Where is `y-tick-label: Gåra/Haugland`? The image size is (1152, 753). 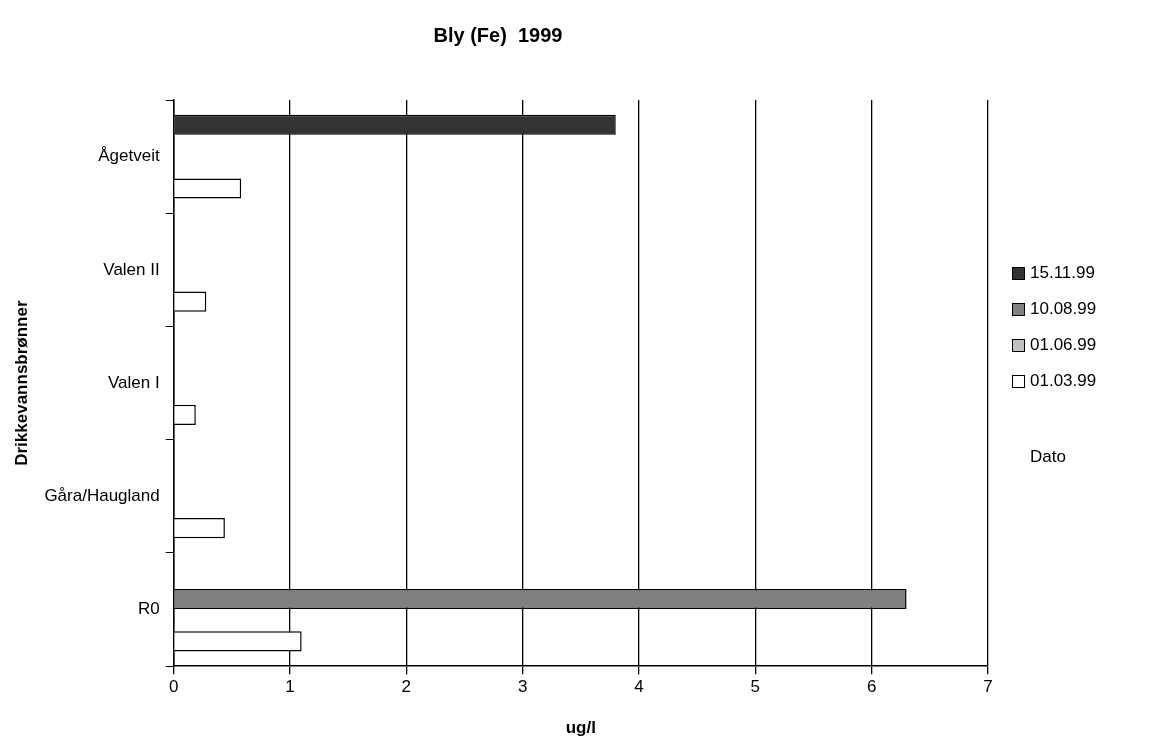 y-tick-label: Gåra/Haugland is located at coordinates (102, 496).